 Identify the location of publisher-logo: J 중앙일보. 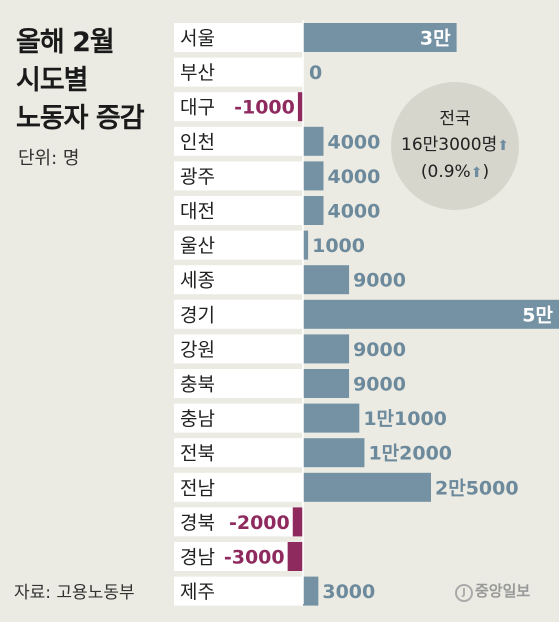
(492, 591).